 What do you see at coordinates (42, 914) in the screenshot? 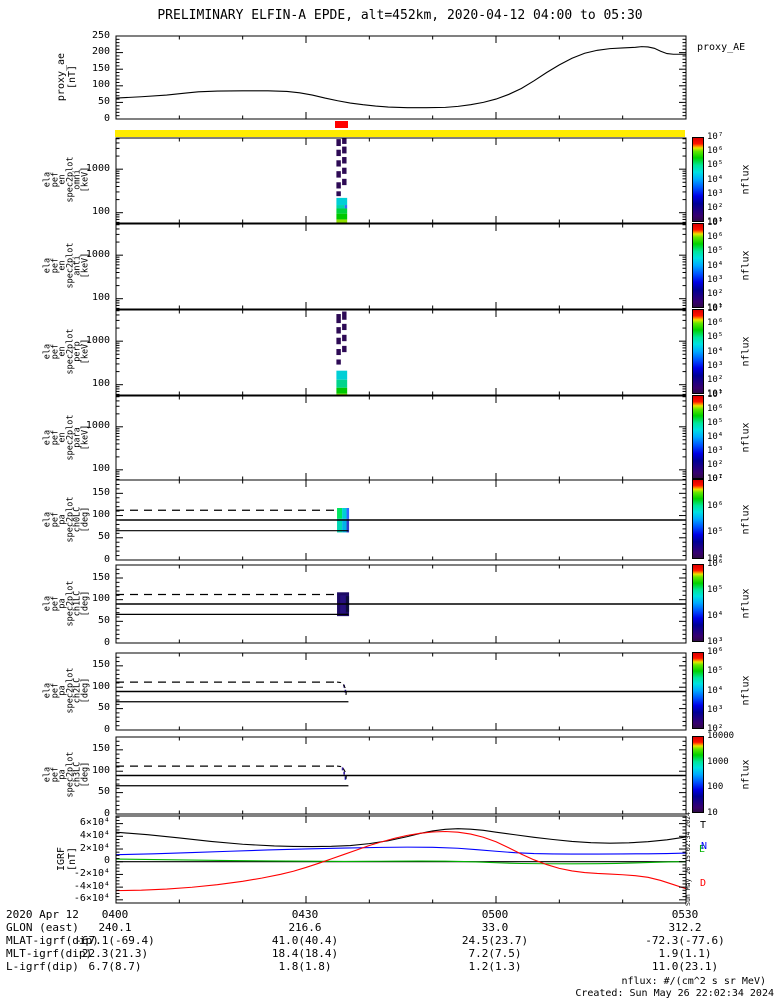
I see `table-row-label: 2020 Apr 12` at bounding box center [42, 914].